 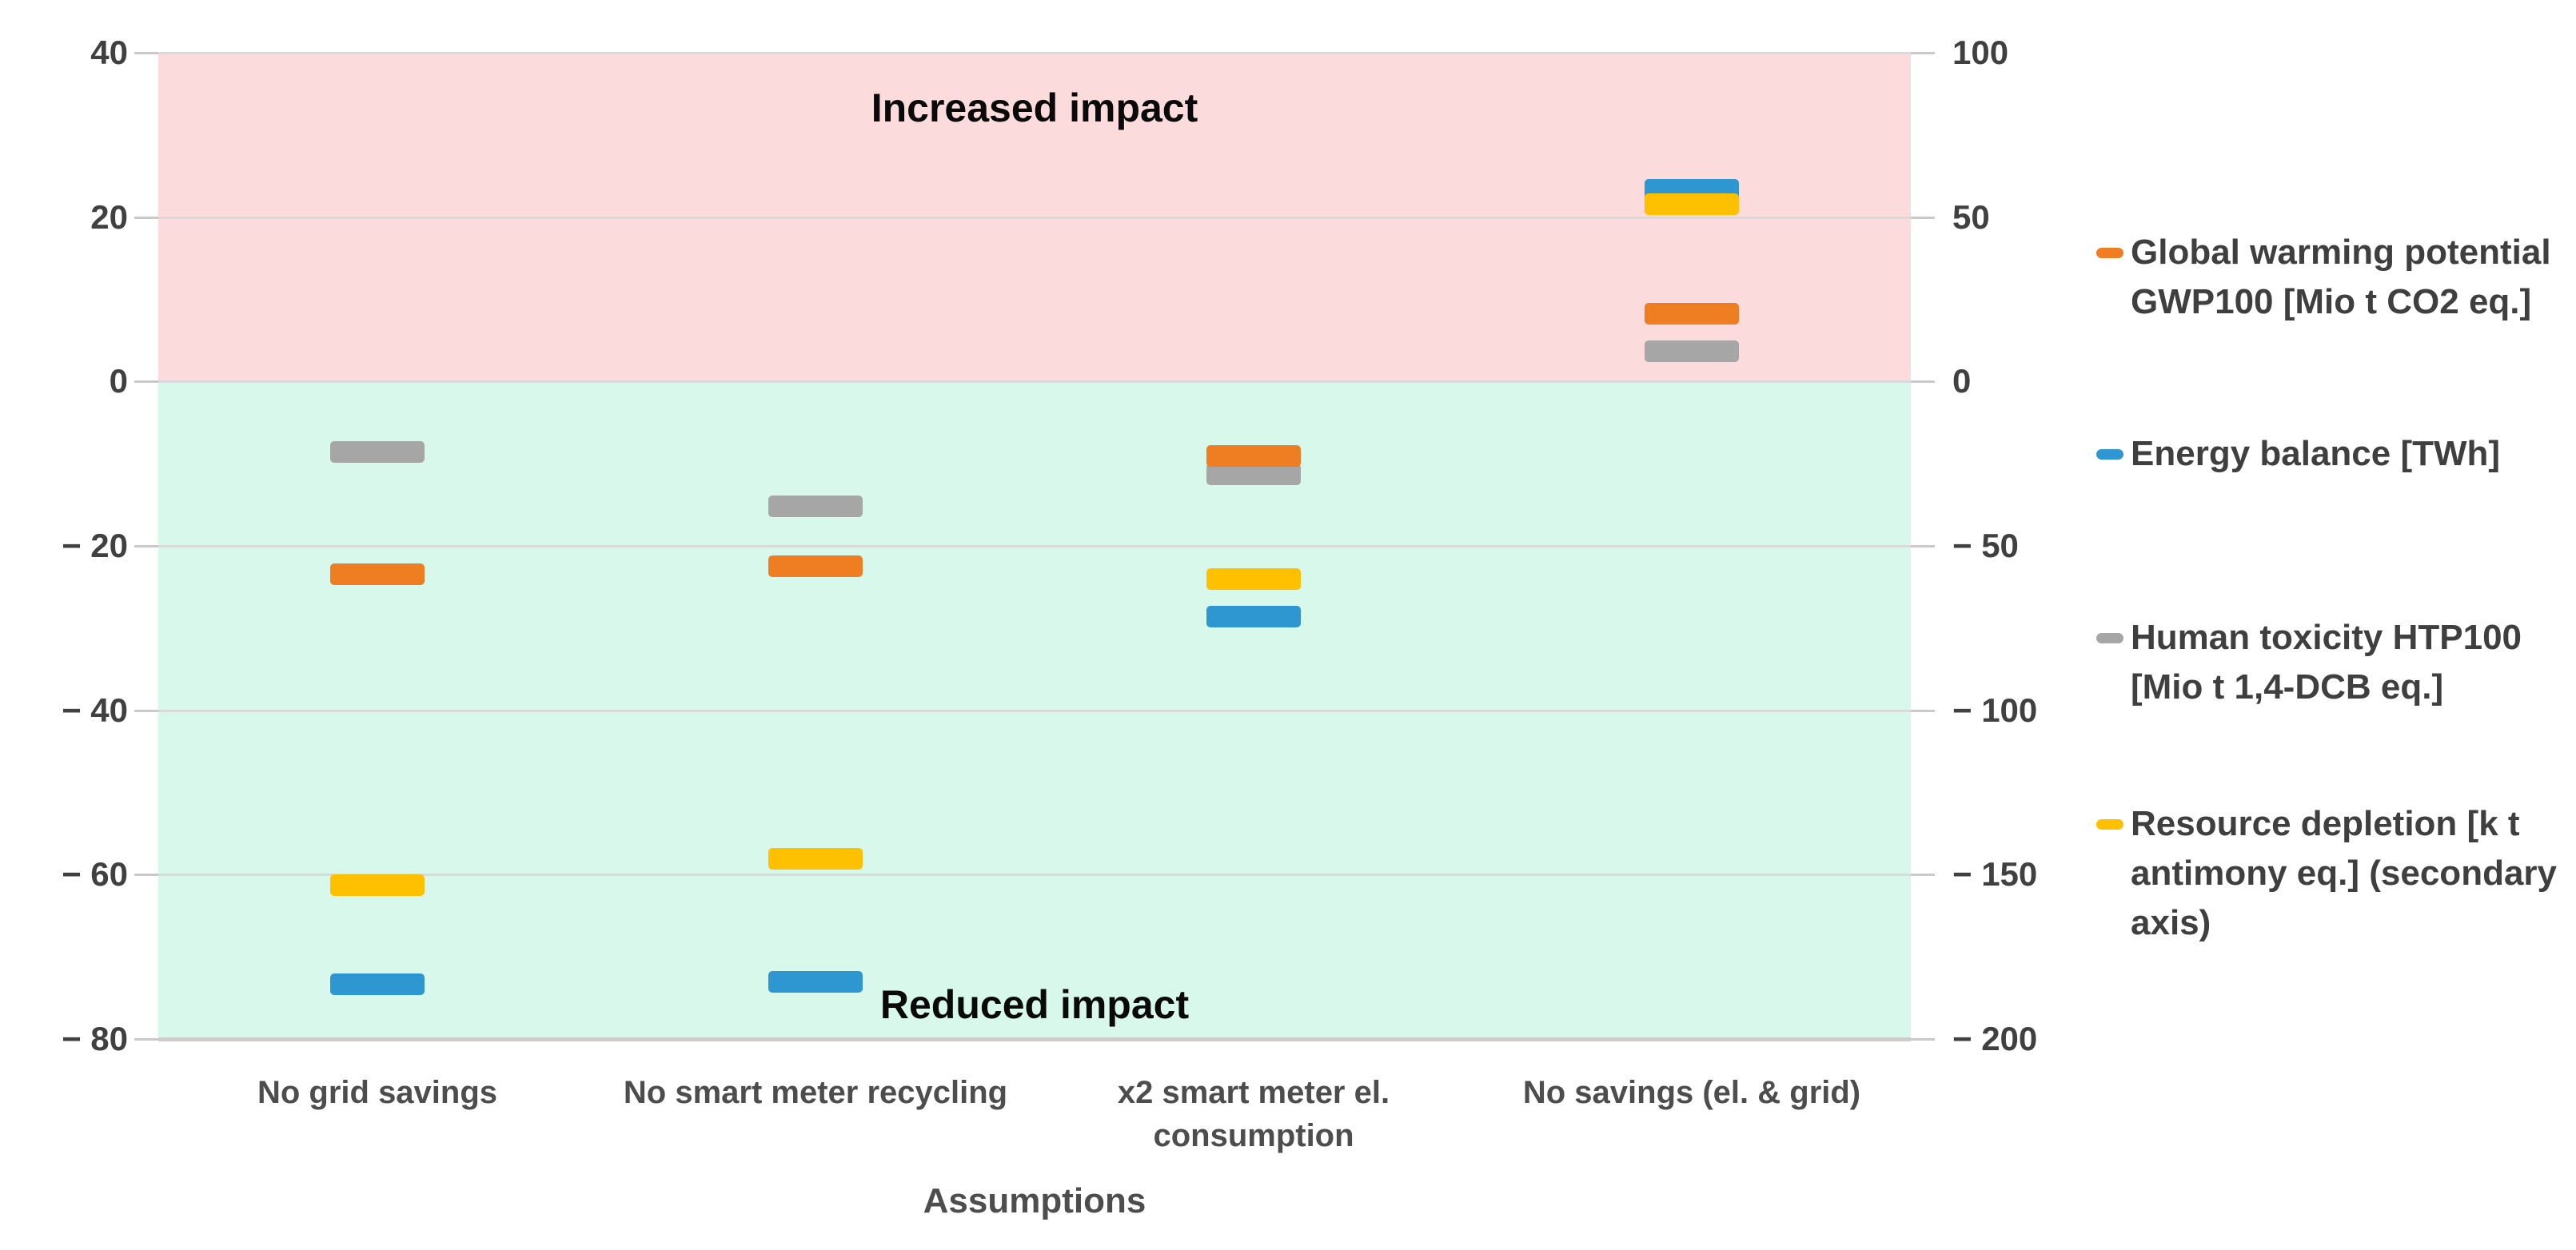 I want to click on y-axis-right-tick-label: − 50, so click(x=1986, y=546).